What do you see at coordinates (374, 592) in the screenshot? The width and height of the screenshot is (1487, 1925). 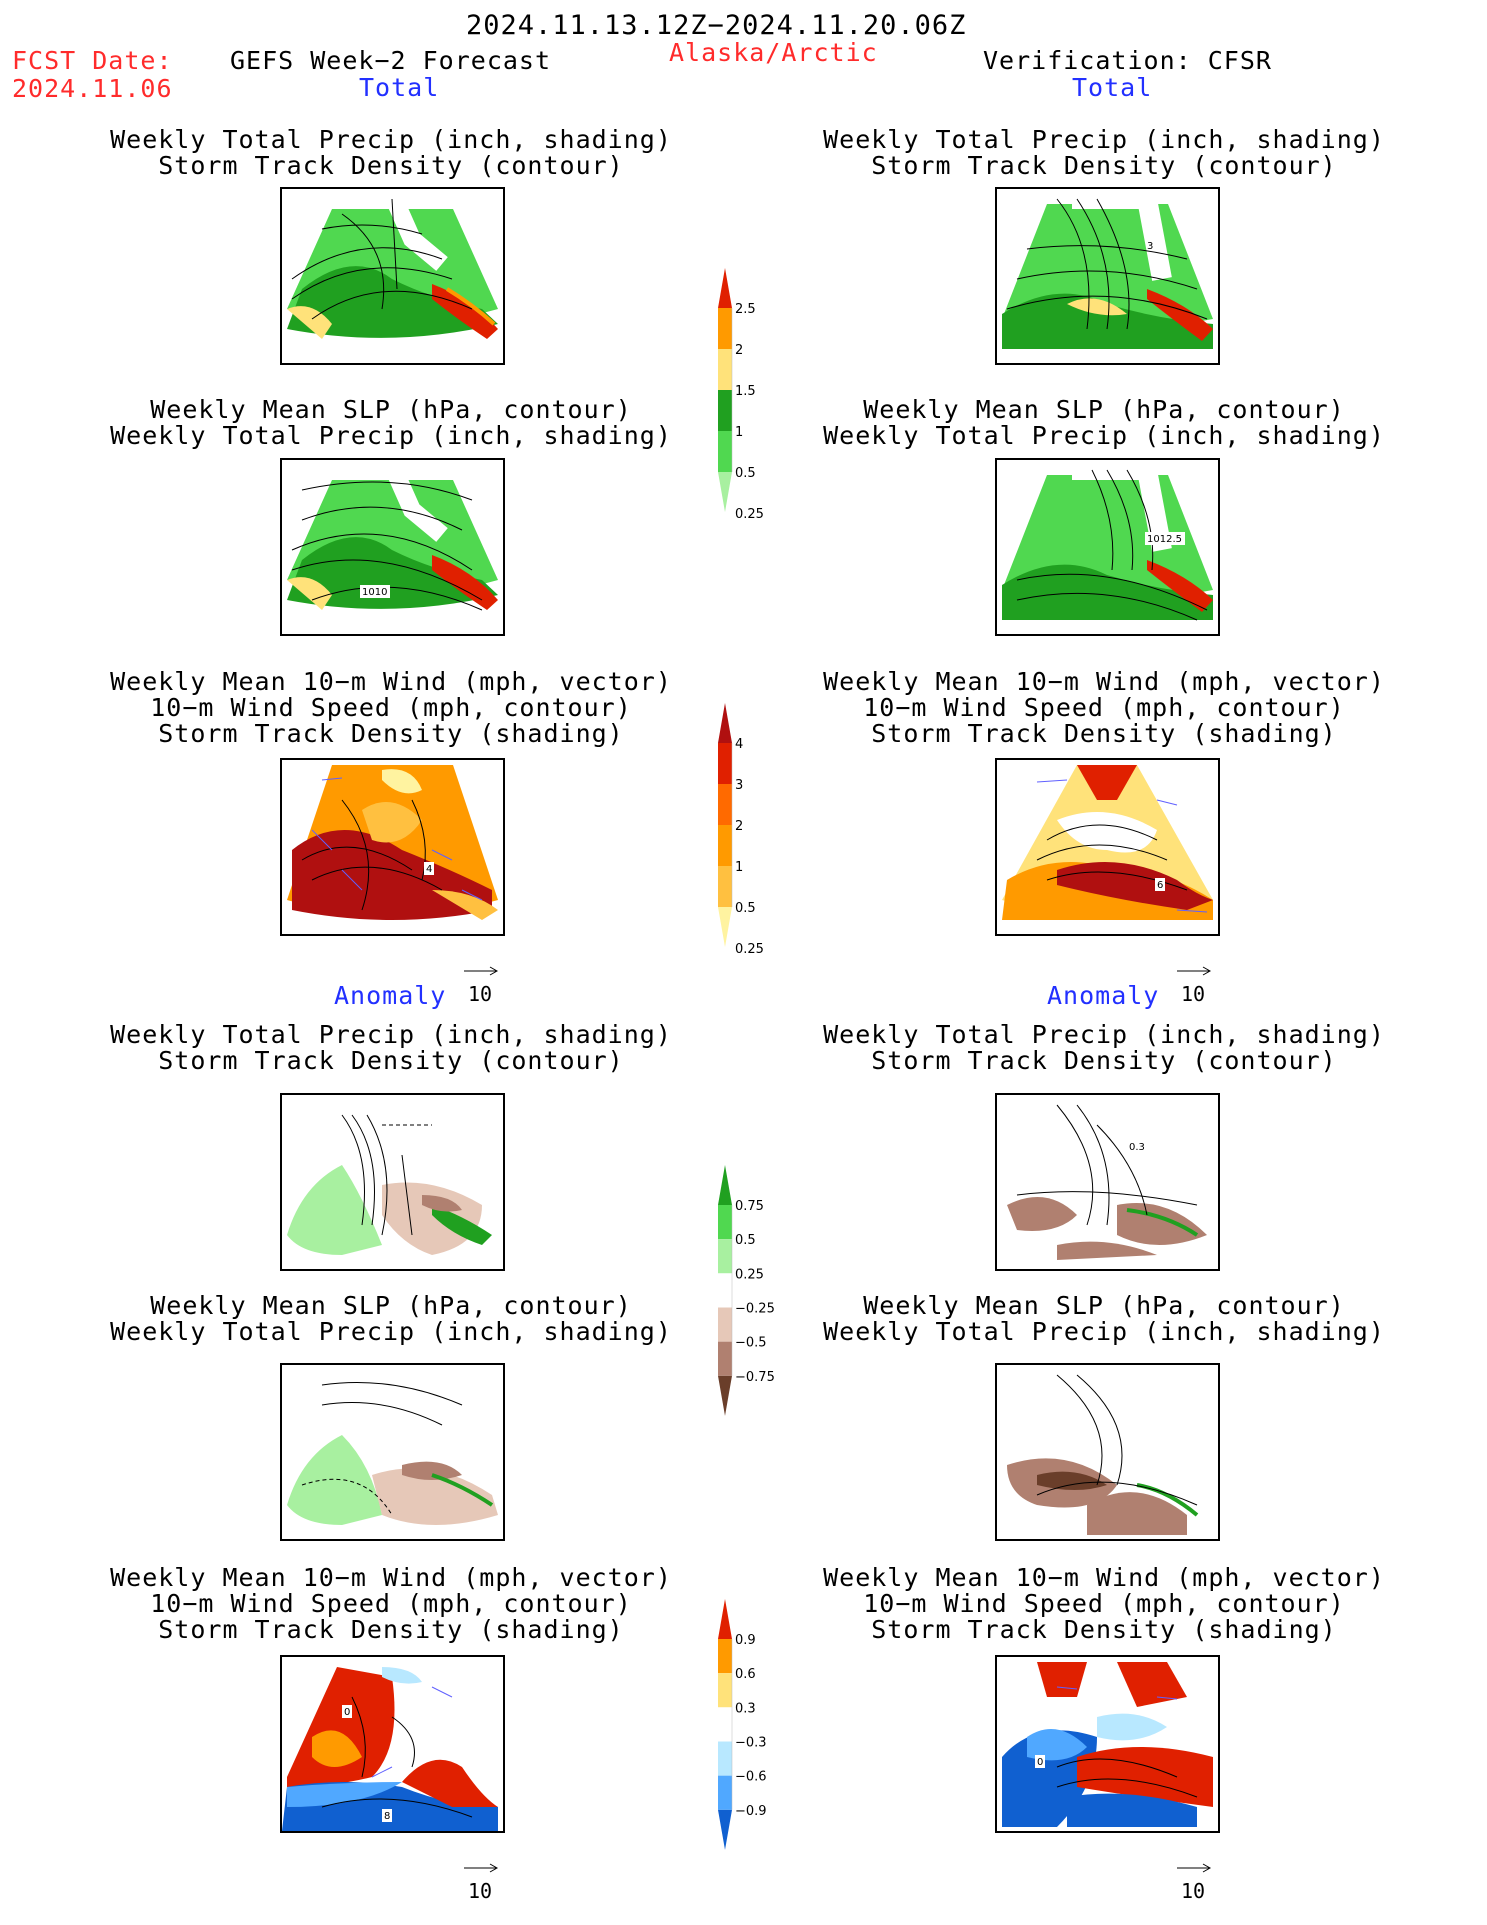 I see `map-contour-label: 1010` at bounding box center [374, 592].